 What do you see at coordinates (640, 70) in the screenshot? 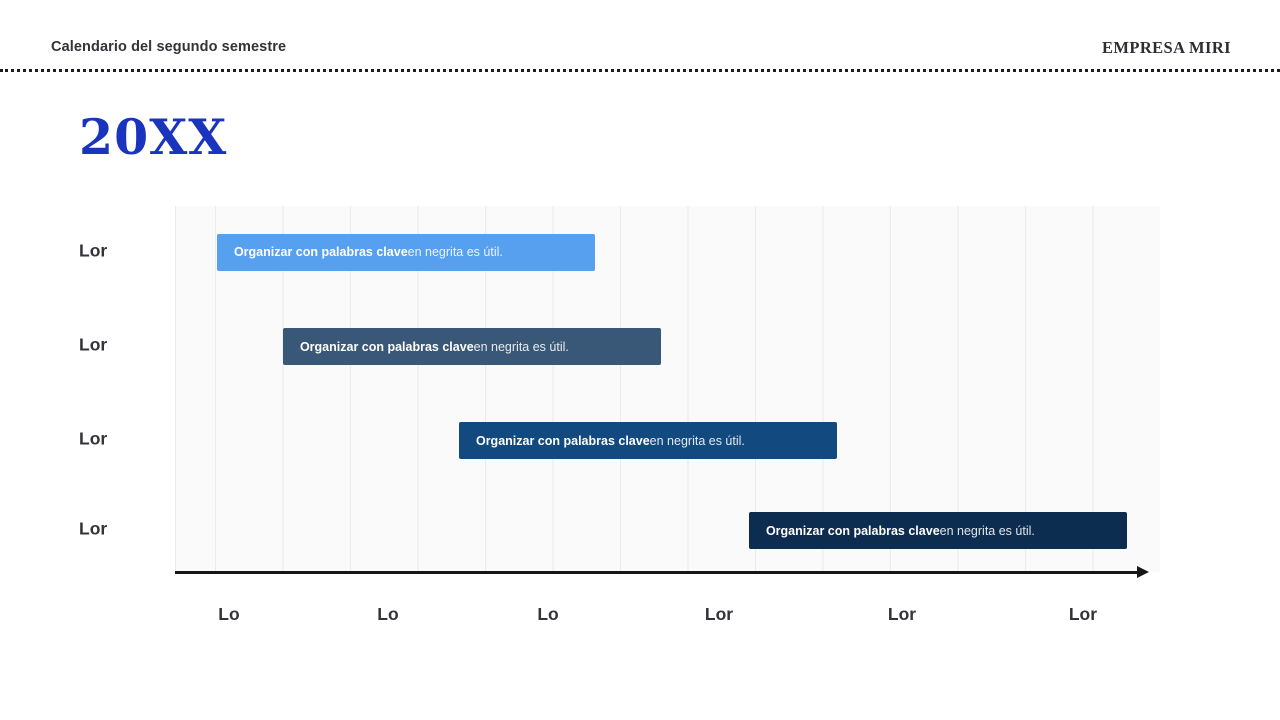
I see `dotted-divider` at bounding box center [640, 70].